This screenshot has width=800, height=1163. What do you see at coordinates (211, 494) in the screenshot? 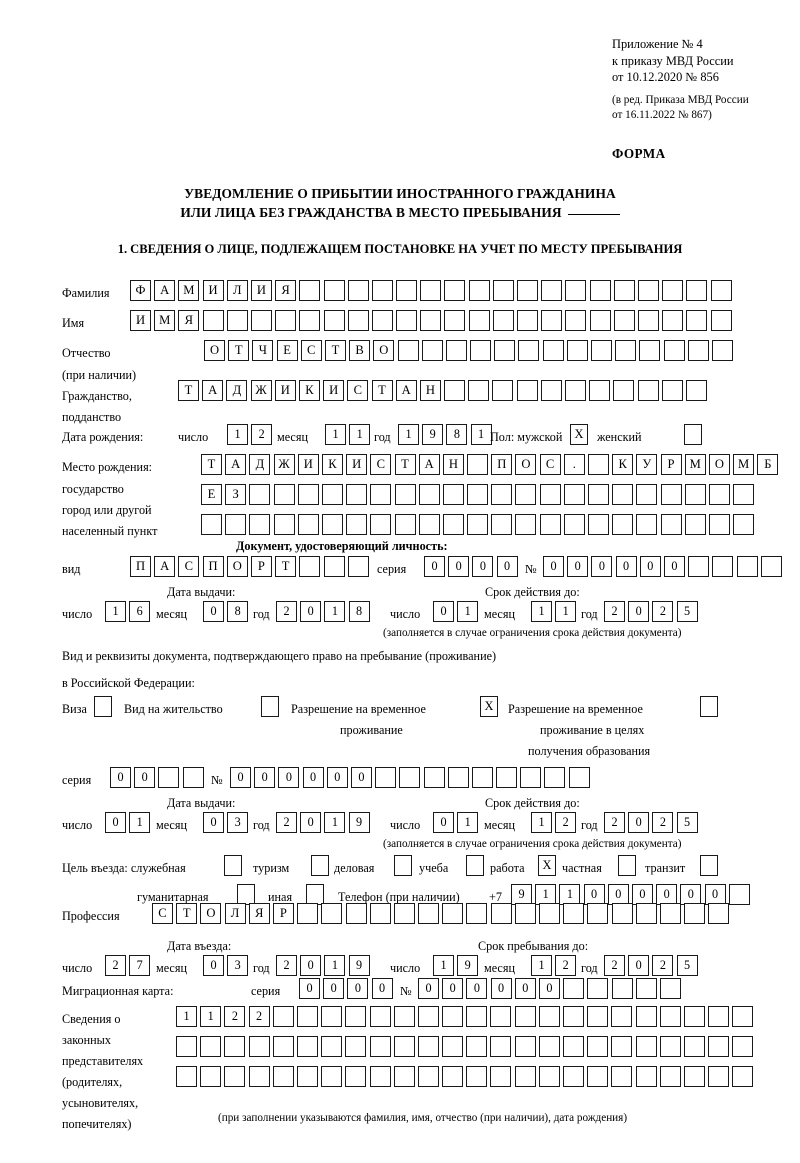
I see `char-cell: Е` at bounding box center [211, 494].